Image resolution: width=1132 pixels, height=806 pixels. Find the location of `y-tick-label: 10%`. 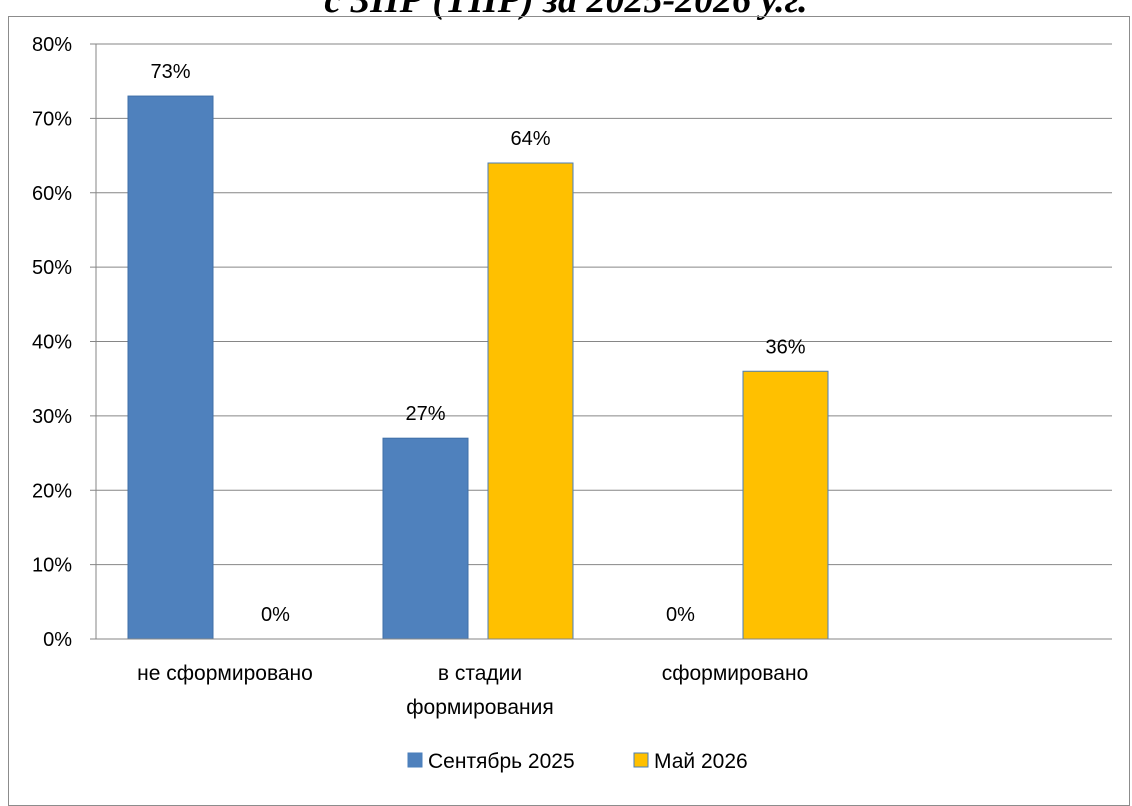

y-tick-label: 10% is located at coordinates (52, 566).